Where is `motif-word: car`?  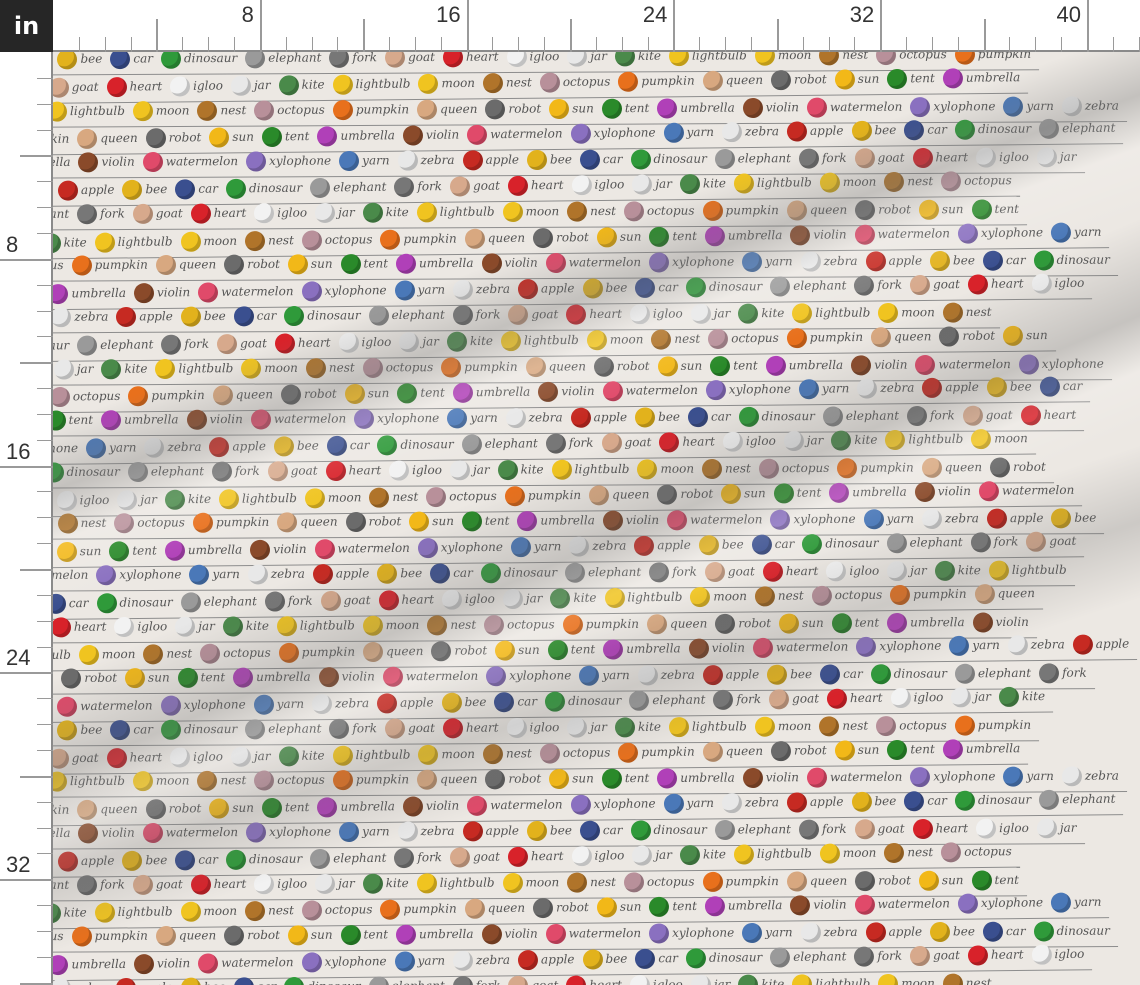 motif-word: car is located at coordinates (784, 544).